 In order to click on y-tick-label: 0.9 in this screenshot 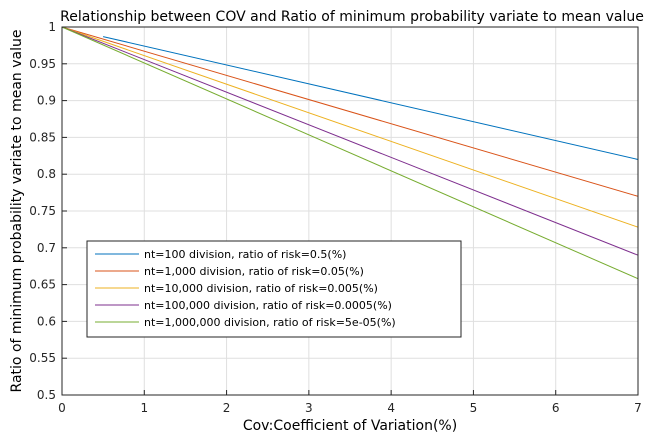, I will do `click(46, 101)`.